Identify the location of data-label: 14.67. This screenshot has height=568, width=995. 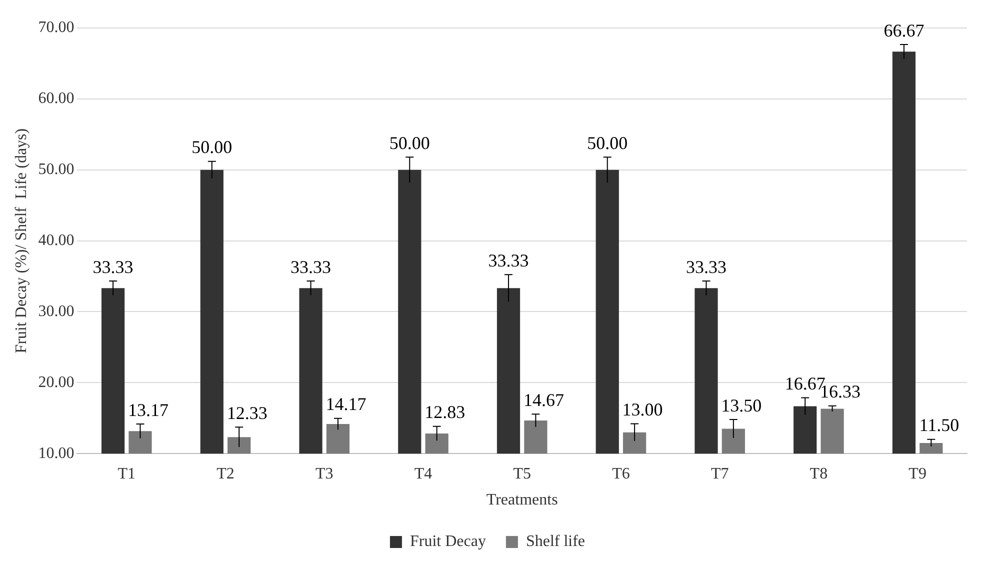
(543, 400).